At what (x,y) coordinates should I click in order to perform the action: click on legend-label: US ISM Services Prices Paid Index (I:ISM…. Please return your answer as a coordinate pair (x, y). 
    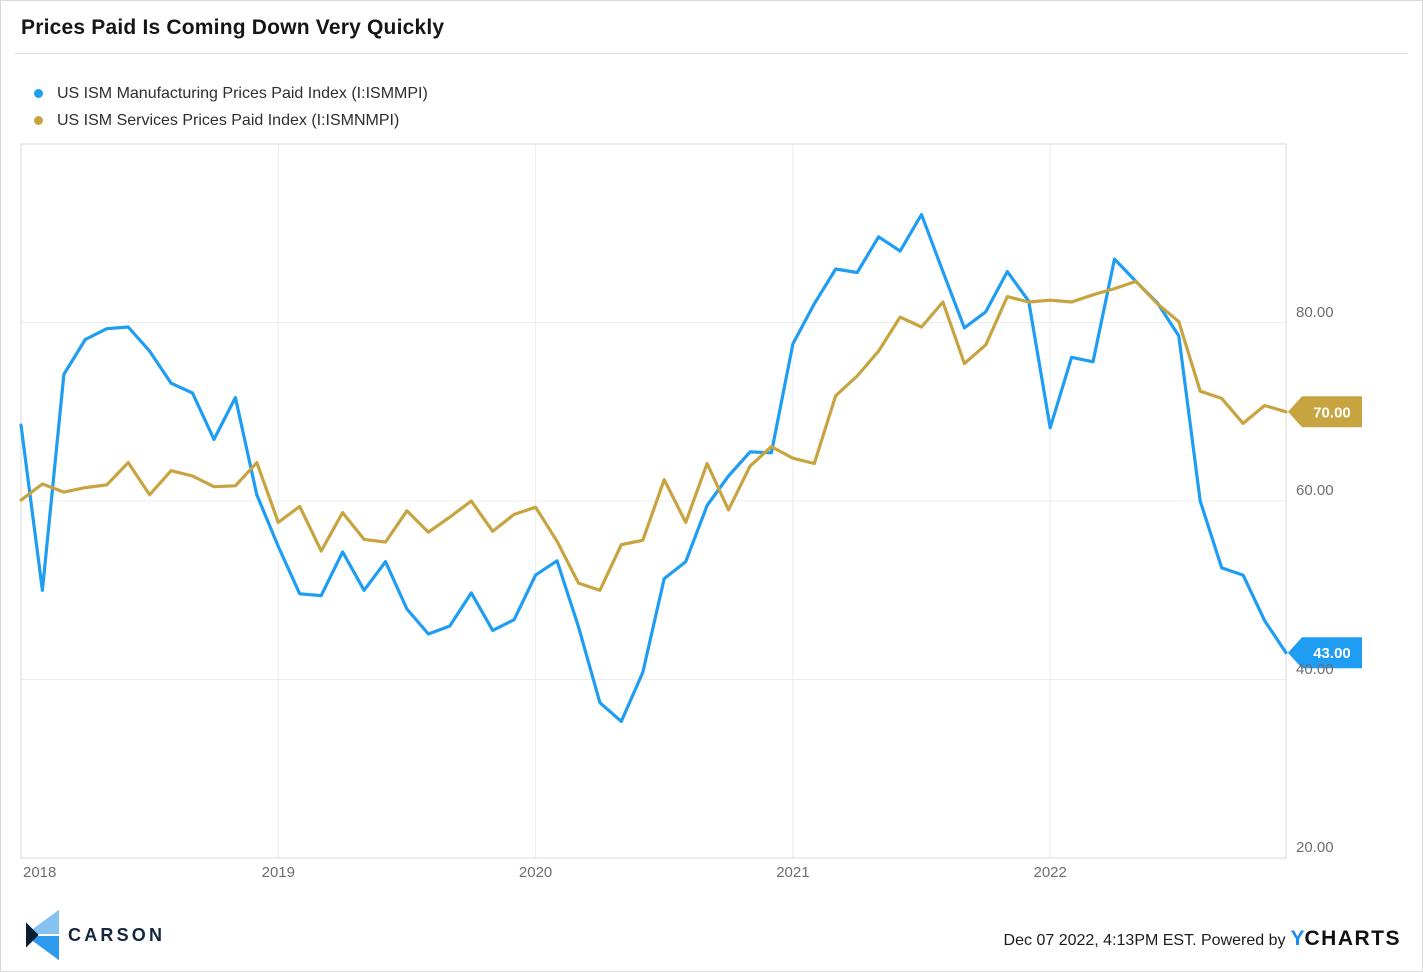
    Looking at the image, I should click on (228, 120).